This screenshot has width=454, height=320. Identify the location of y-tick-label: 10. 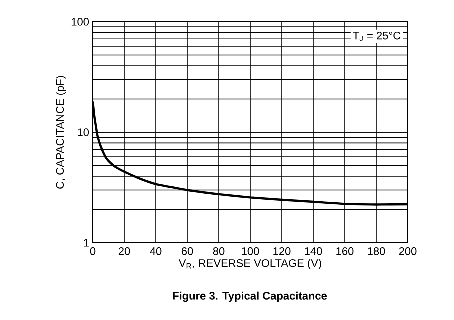
(84, 132).